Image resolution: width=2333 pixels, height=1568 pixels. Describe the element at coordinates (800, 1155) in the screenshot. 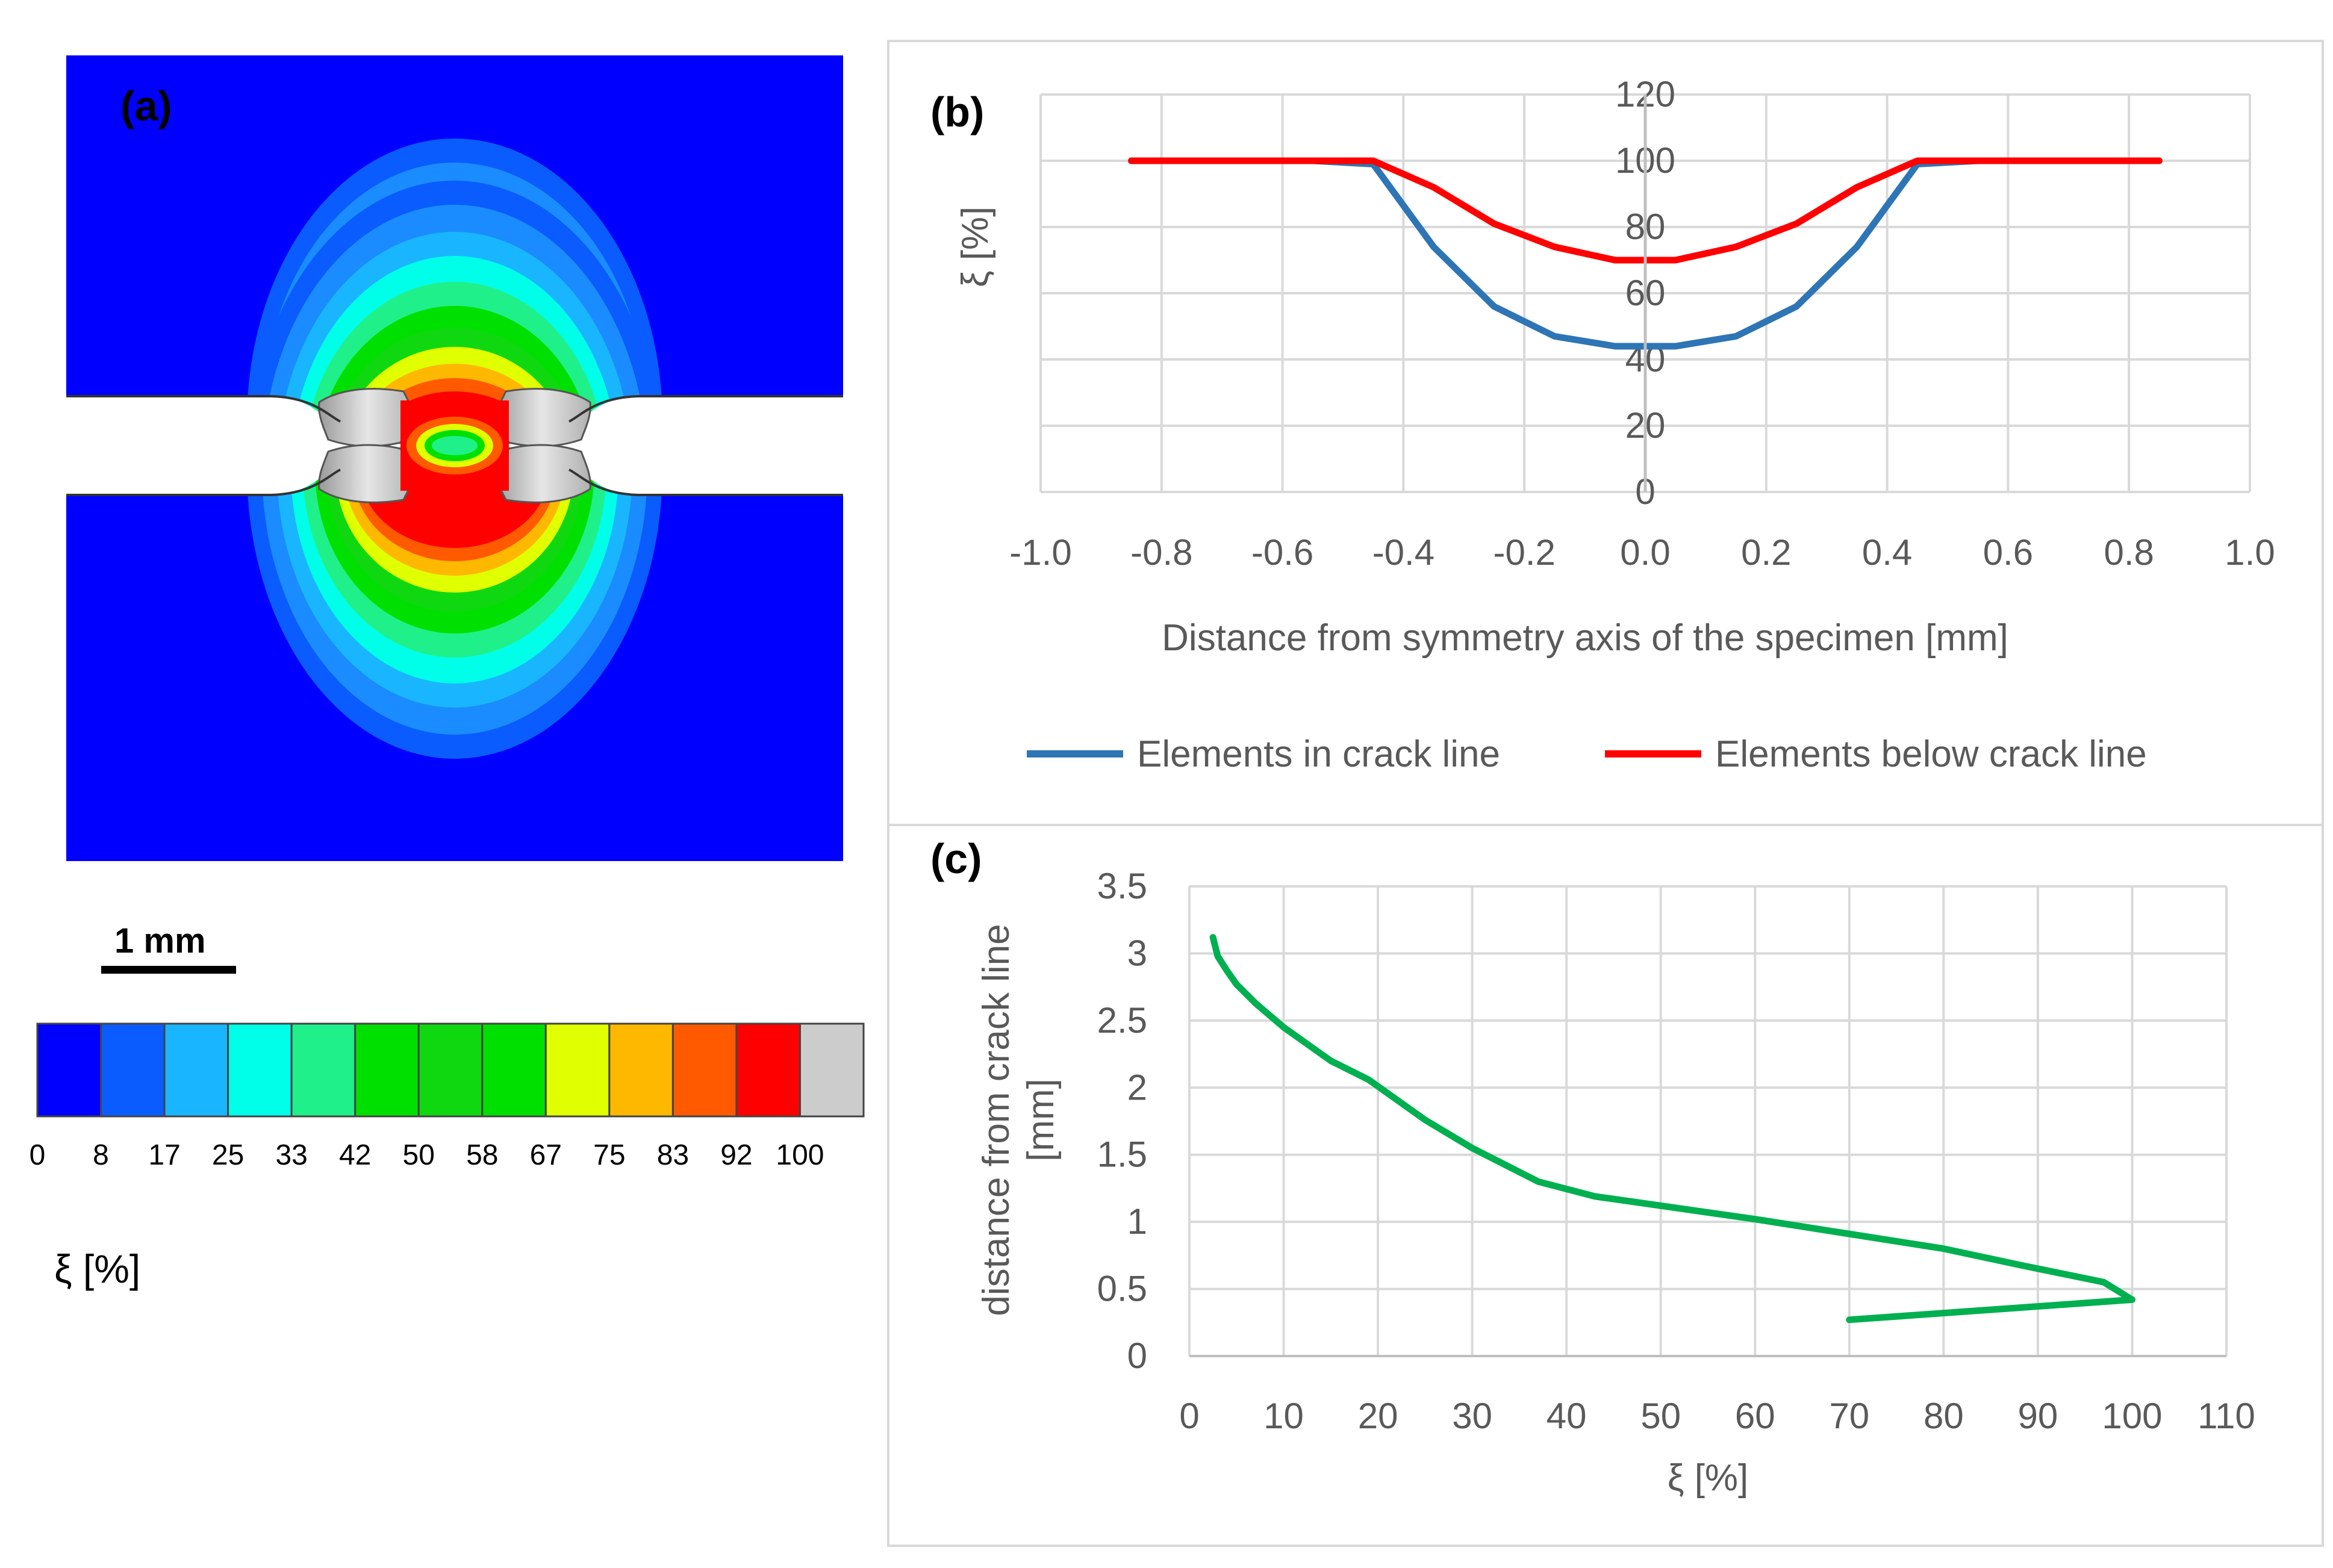

I see `colorbar-tick-label: 100` at that location.